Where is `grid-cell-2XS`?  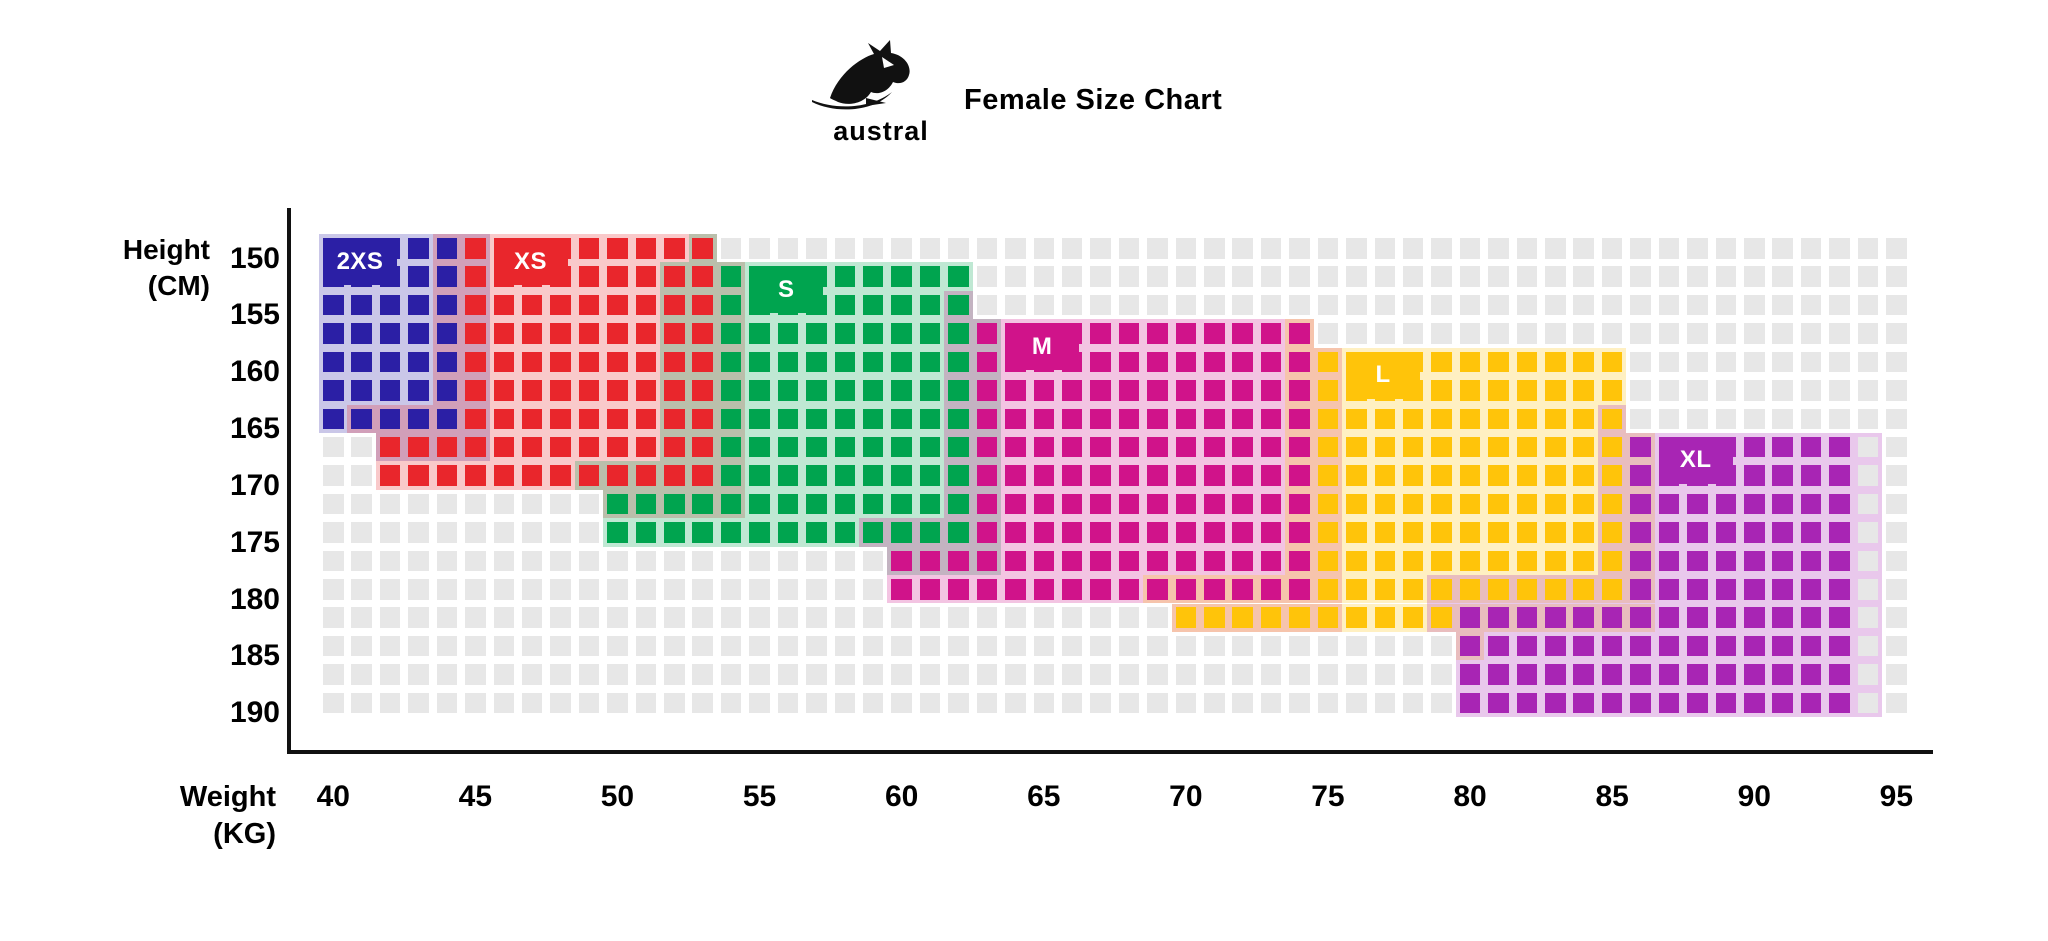 grid-cell-2XS is located at coordinates (418, 390).